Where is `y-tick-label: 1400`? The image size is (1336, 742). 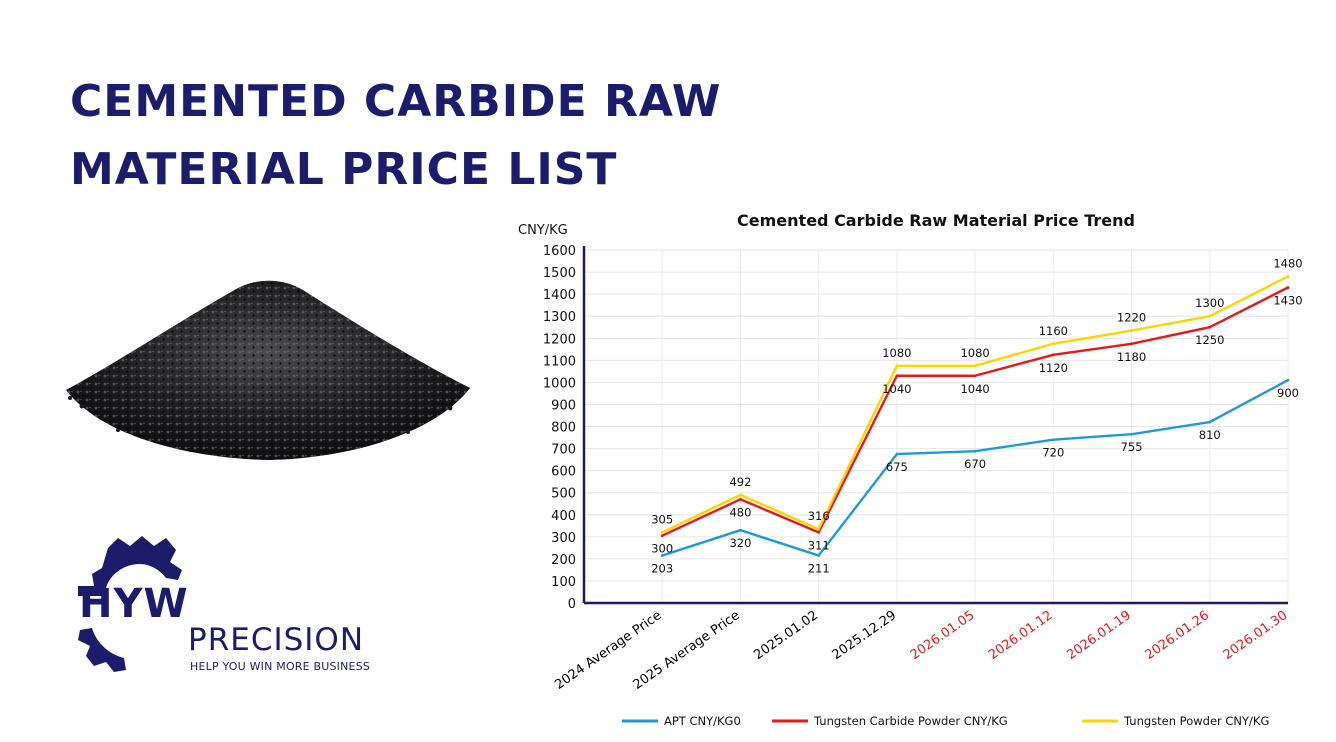
y-tick-label: 1400 is located at coordinates (559, 295).